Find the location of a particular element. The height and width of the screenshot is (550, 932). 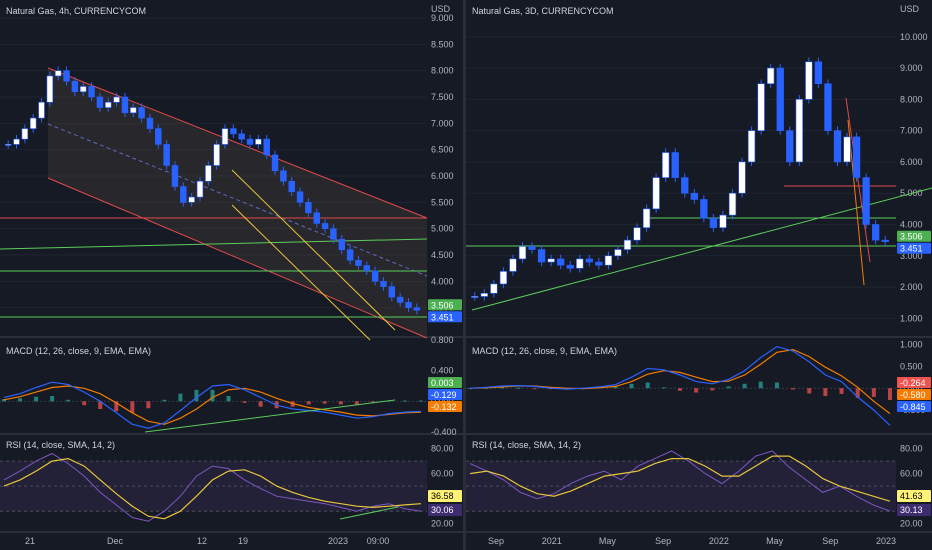

macd-tag-label: -0.264 is located at coordinates (913, 383).